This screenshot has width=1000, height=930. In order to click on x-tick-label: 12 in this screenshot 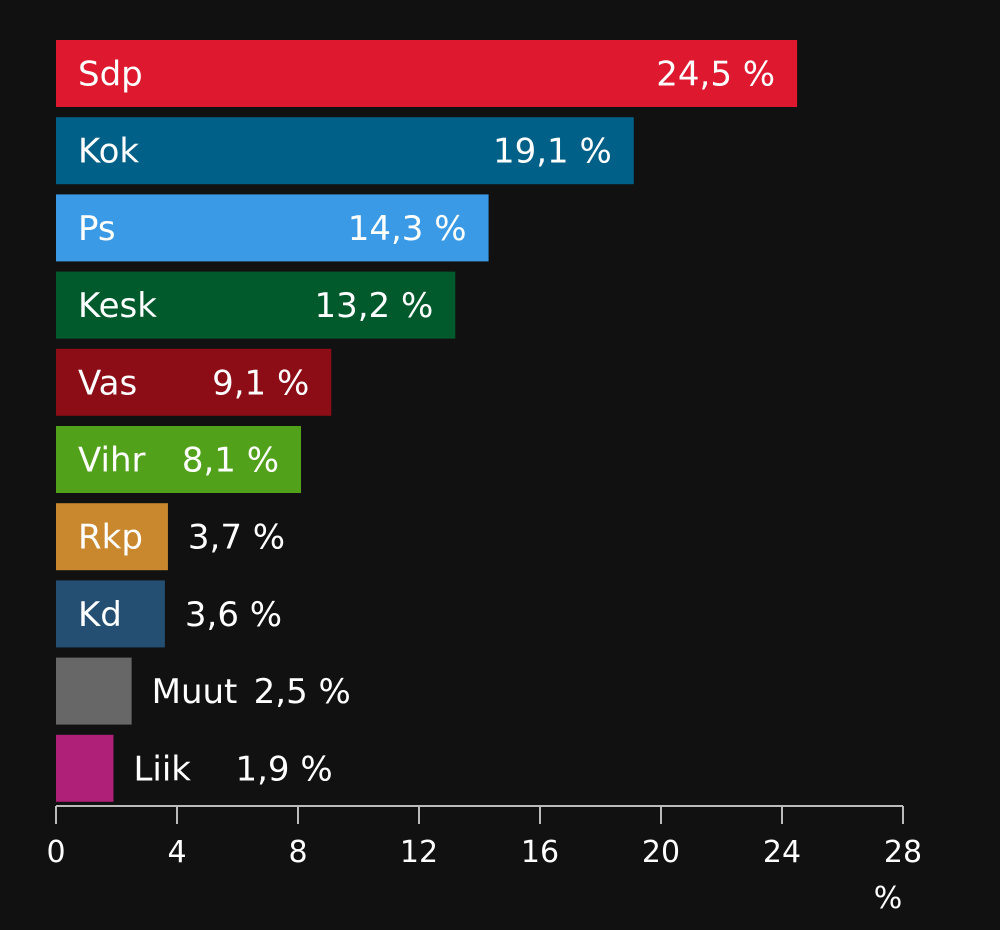, I will do `click(419, 852)`.